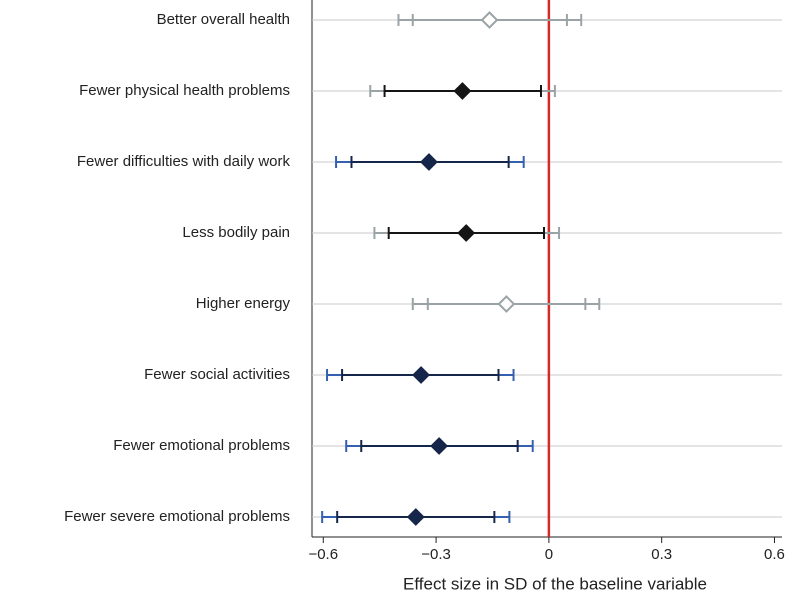 Image resolution: width=785 pixels, height=600 pixels. Describe the element at coordinates (223, 19) in the screenshot. I see `category-label: Better overall health` at that location.